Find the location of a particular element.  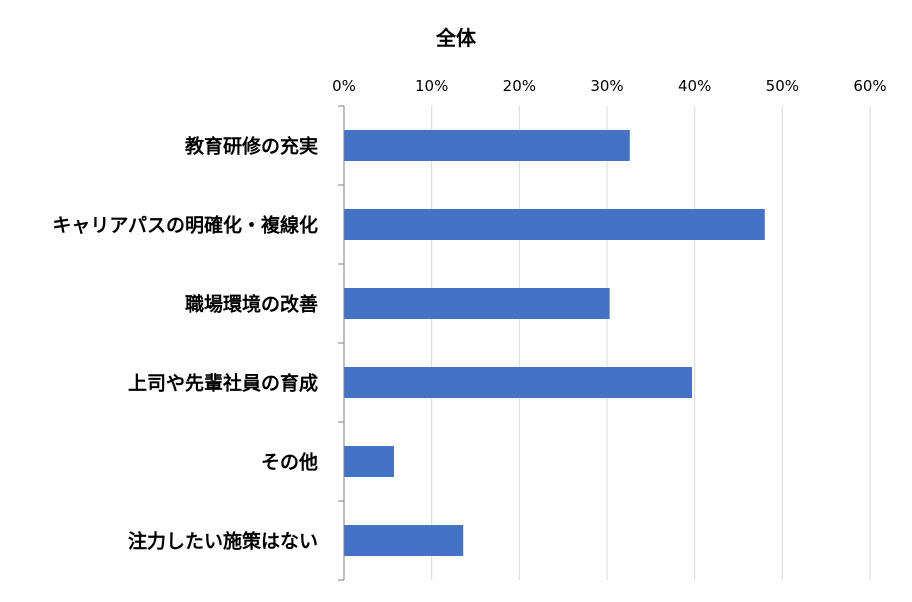

category-label-4: その他 is located at coordinates (289, 462).